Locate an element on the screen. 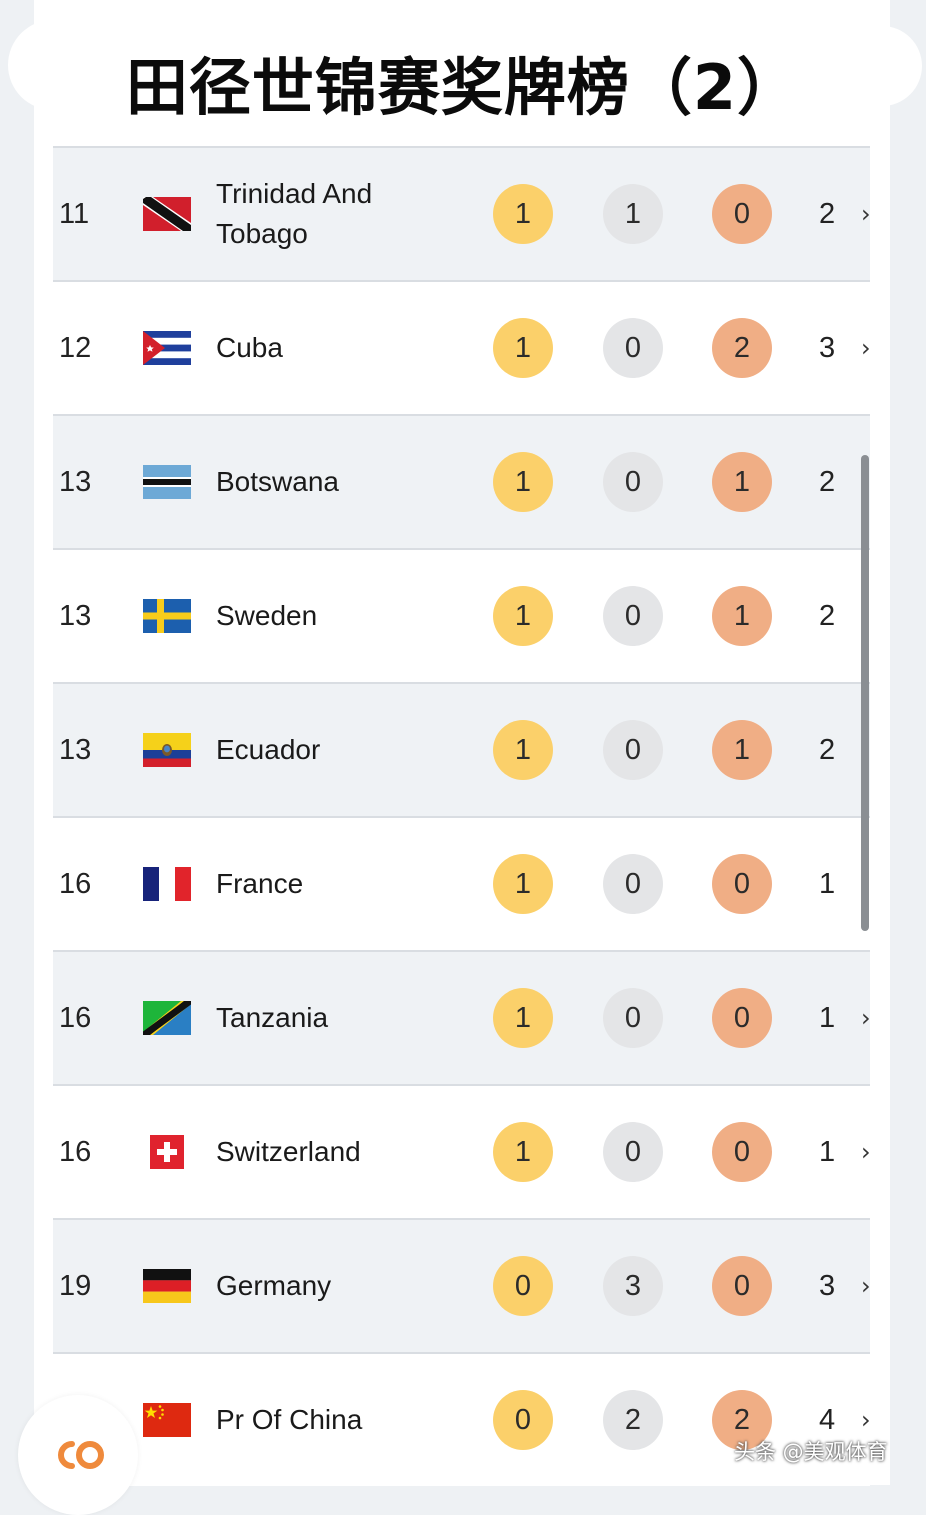  country-name: Sweden is located at coordinates (341, 616).